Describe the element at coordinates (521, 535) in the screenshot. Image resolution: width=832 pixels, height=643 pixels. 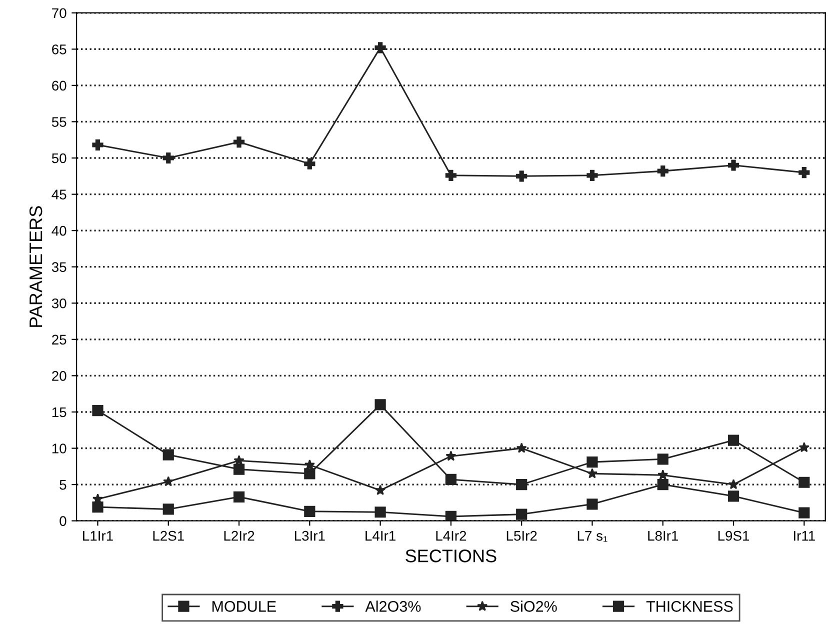
I see `x-tick-label: L5Ir2` at that location.